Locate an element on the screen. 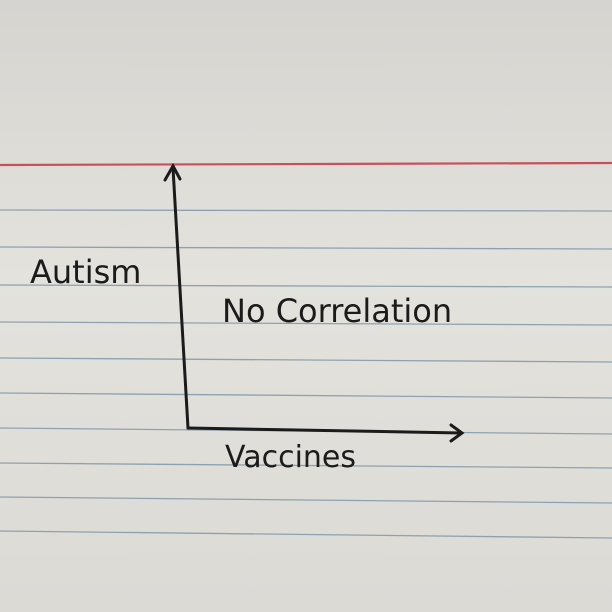  y-axis is located at coordinates (176, 296).